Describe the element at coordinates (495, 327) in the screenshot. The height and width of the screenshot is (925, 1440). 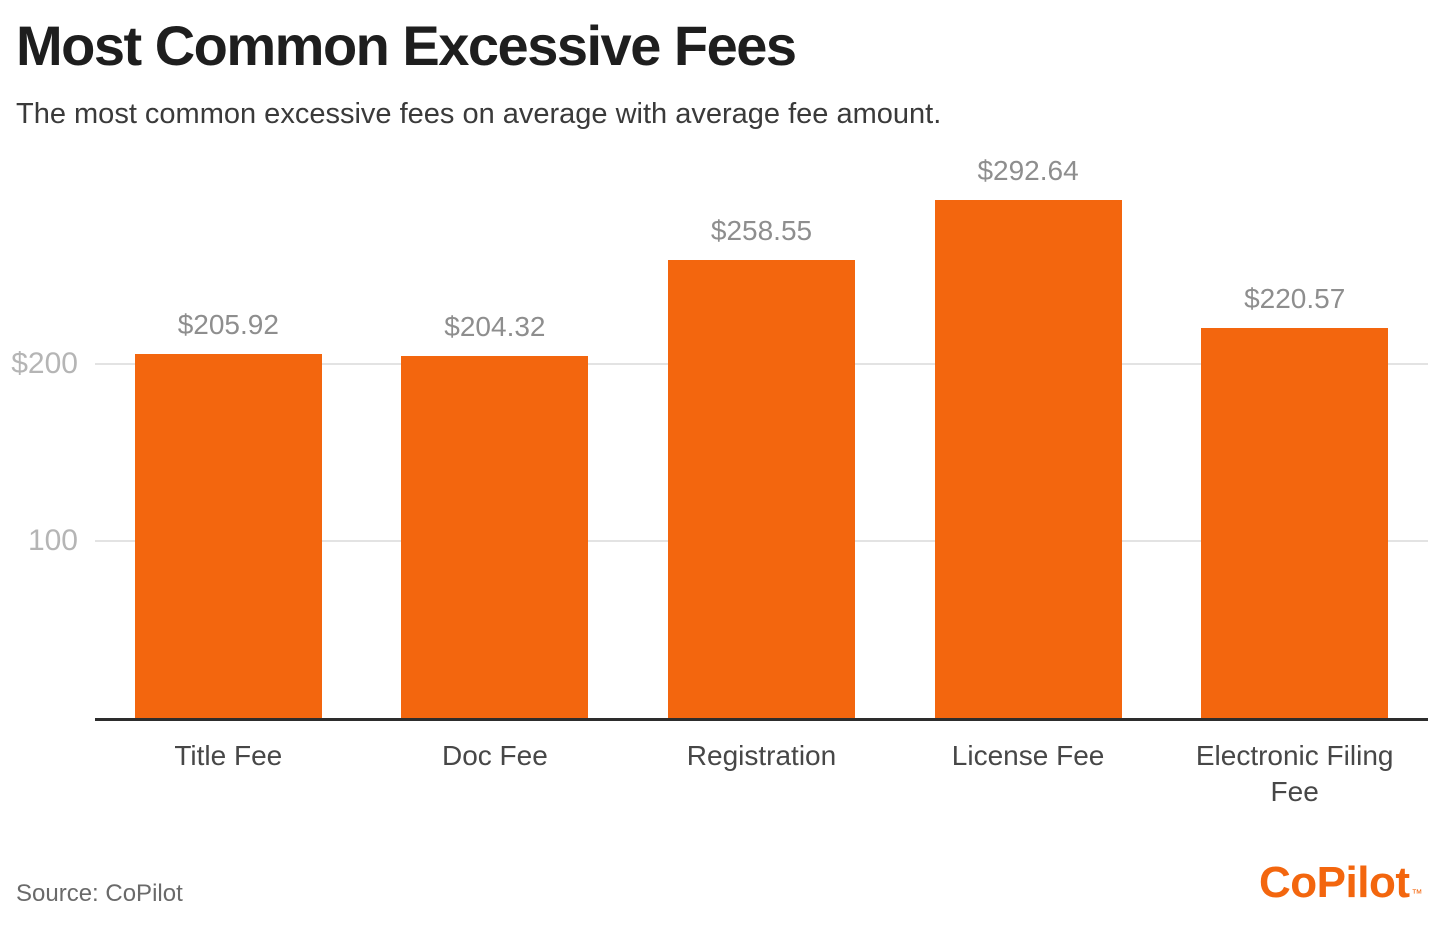
I see `bar-value-label: $204.32` at that location.